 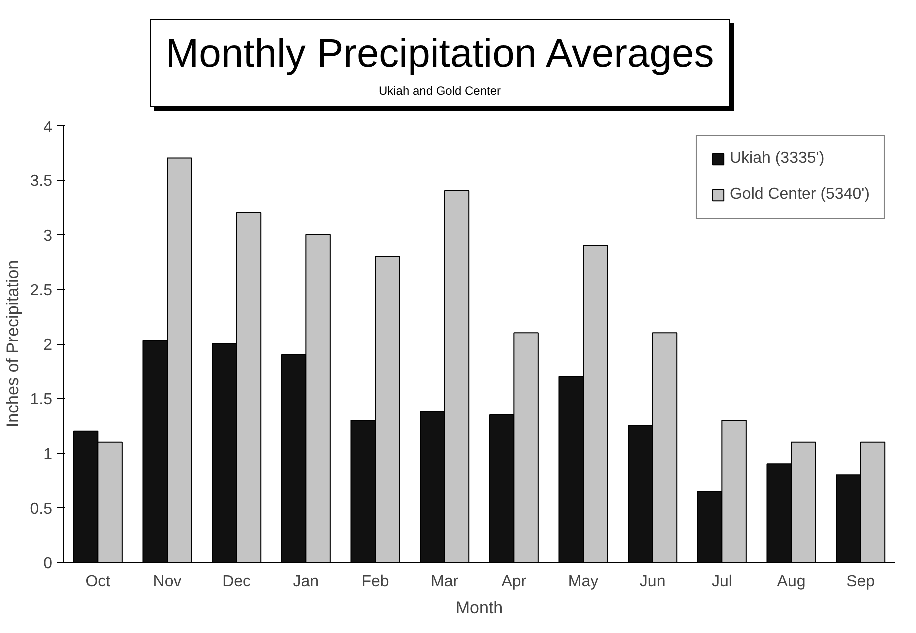 I want to click on x-tick-label: Jul, so click(x=722, y=582).